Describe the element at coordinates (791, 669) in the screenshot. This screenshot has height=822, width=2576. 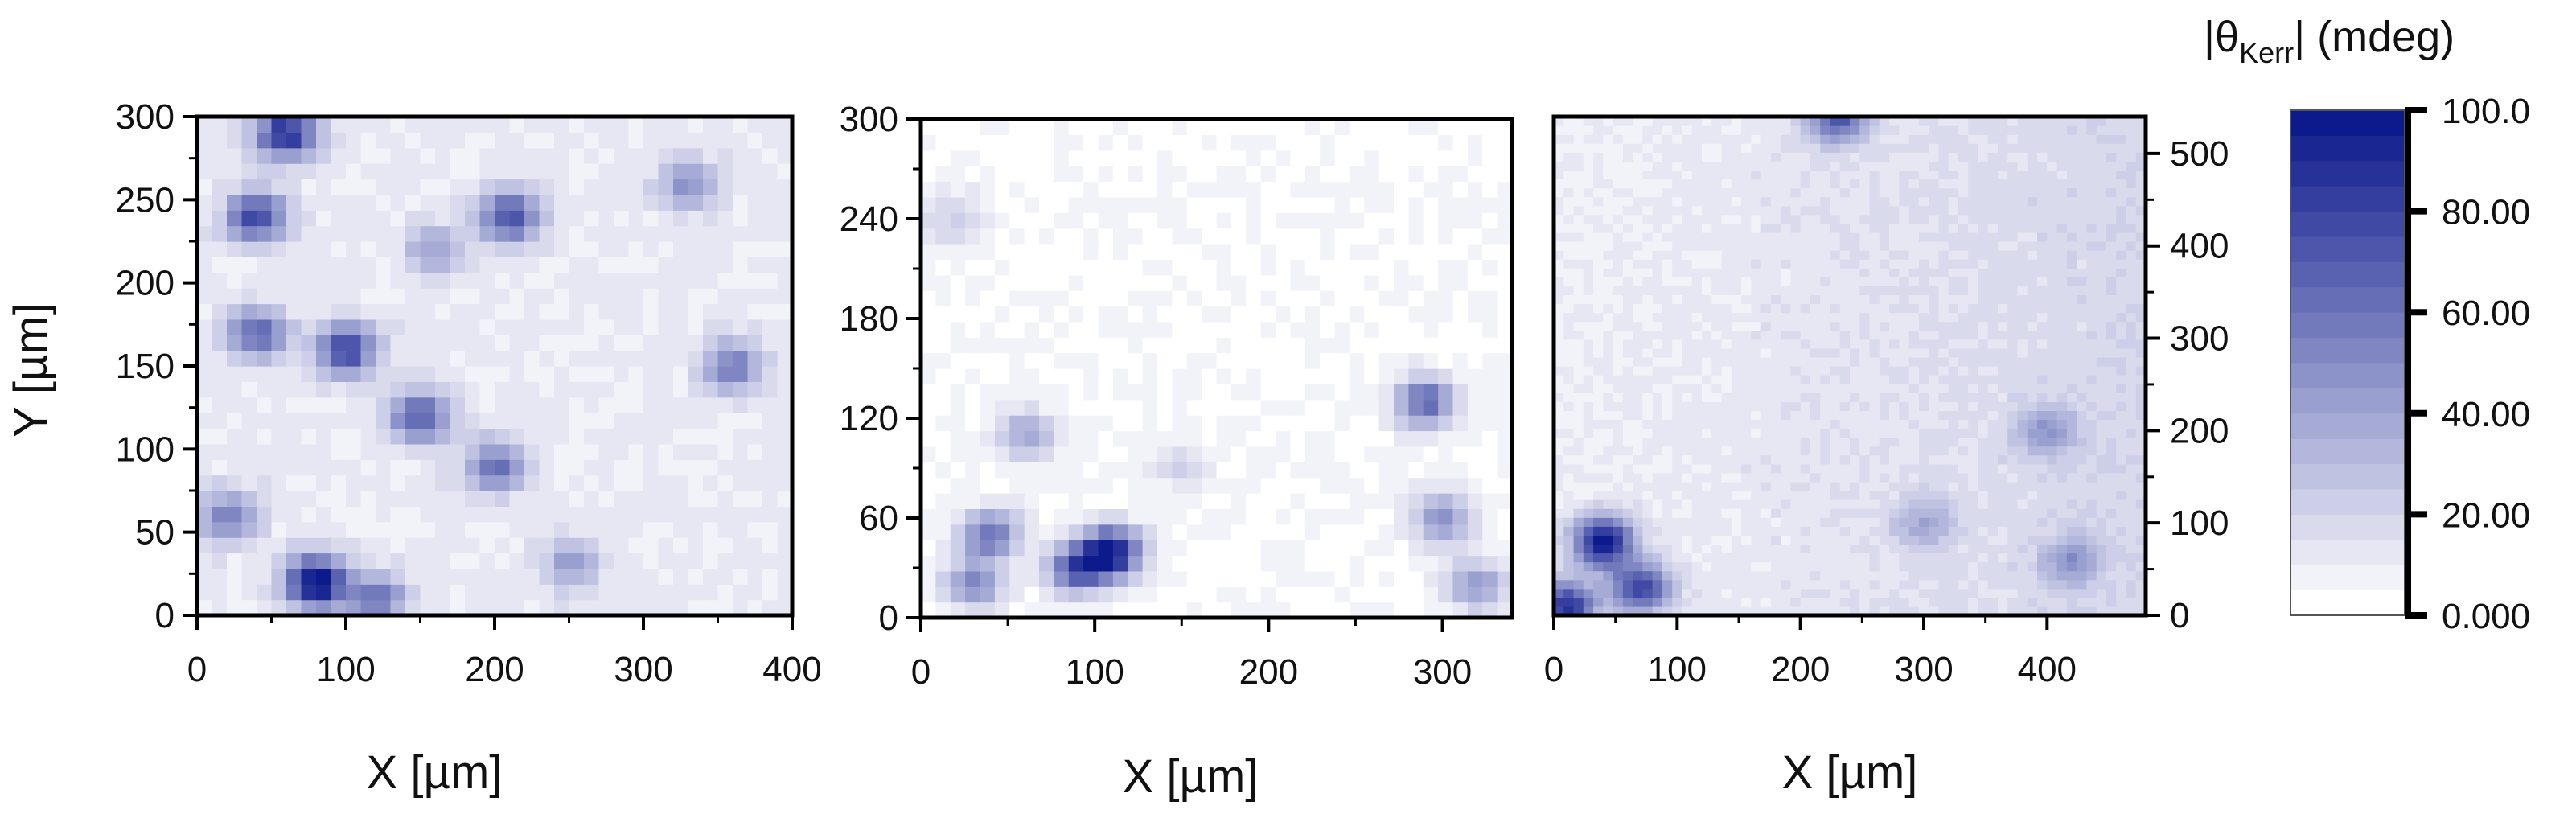
I see `x-tick-label: 400` at that location.